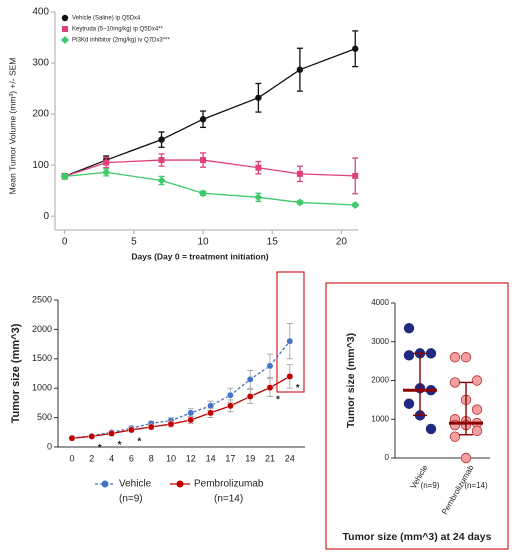  Describe the element at coordinates (342, 242) in the screenshot. I see `x-tick-label: 20` at that location.